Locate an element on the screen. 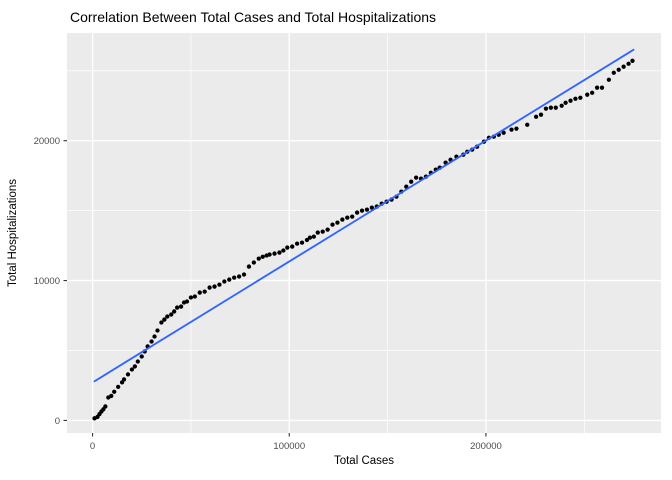  svg-text: 200000 is located at coordinates (486, 446).